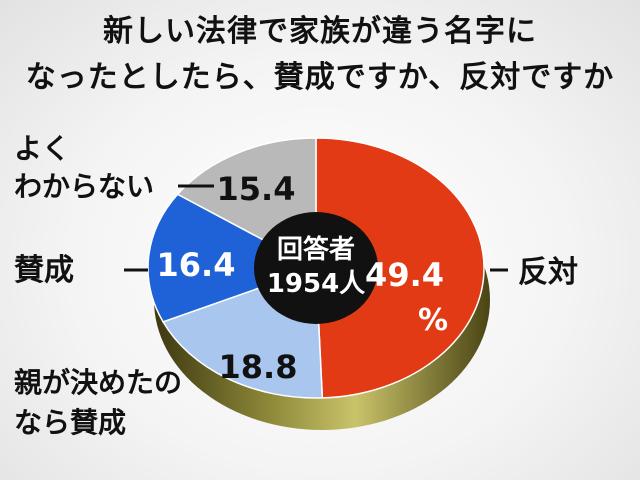 This screenshot has height=480, width=640. I want to click on category-label-2a: 親が決めたの, so click(98, 382).